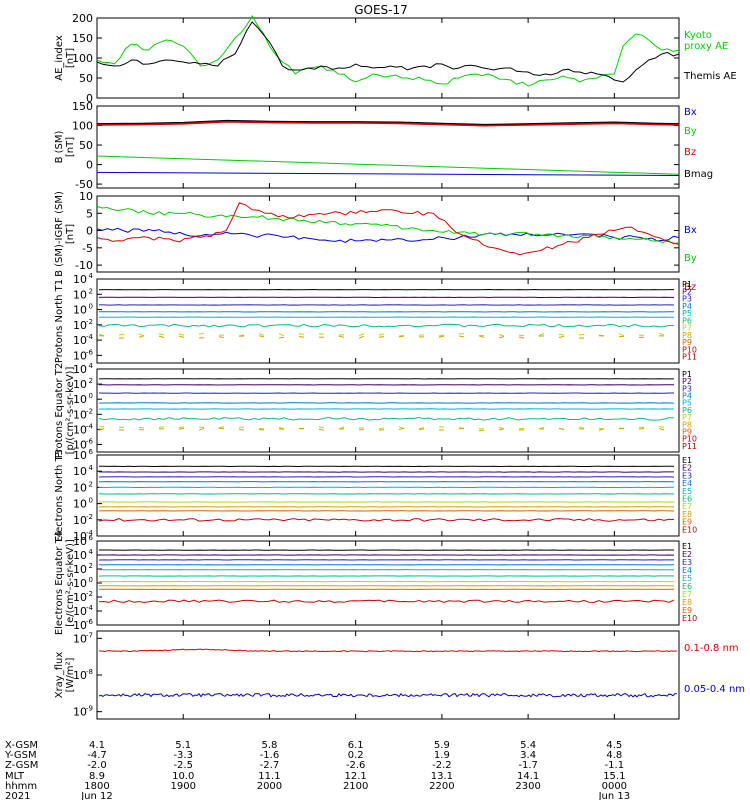  What do you see at coordinates (82, 126) in the screenshot?
I see `y-tick-label: 100` at bounding box center [82, 126].